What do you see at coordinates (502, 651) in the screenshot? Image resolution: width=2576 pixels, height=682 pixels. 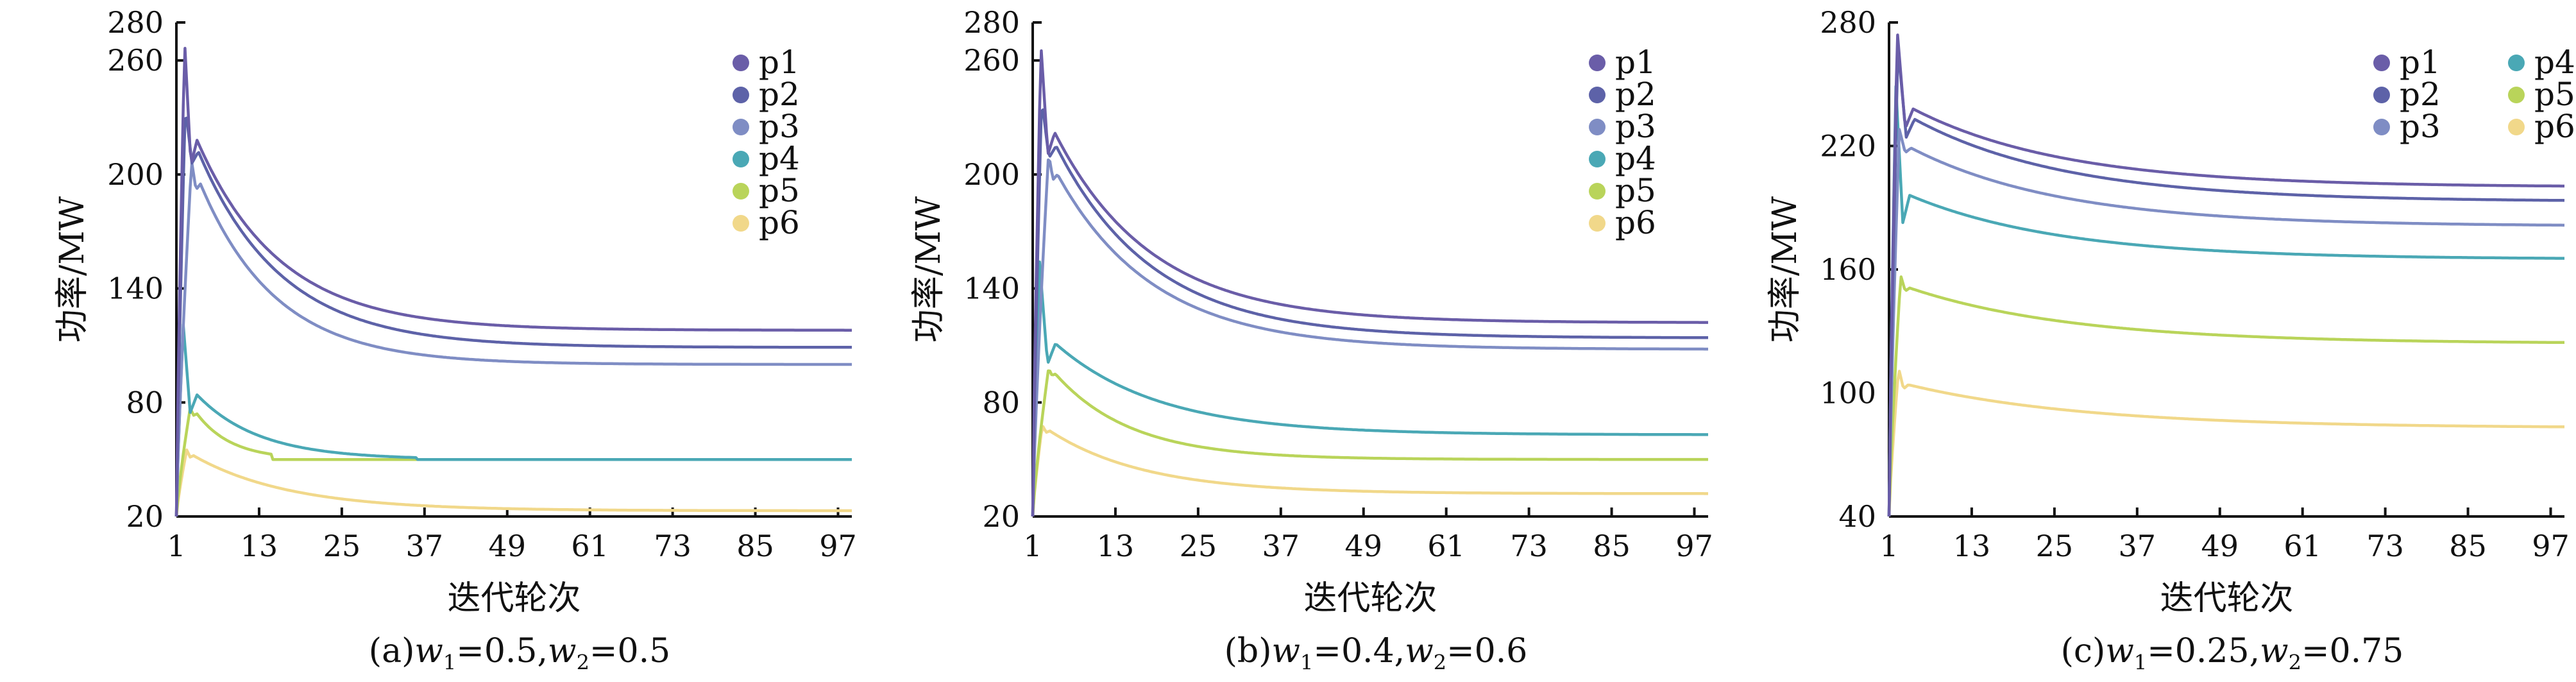 I see `caption-w1-val: =0.5,` at bounding box center [502, 651].